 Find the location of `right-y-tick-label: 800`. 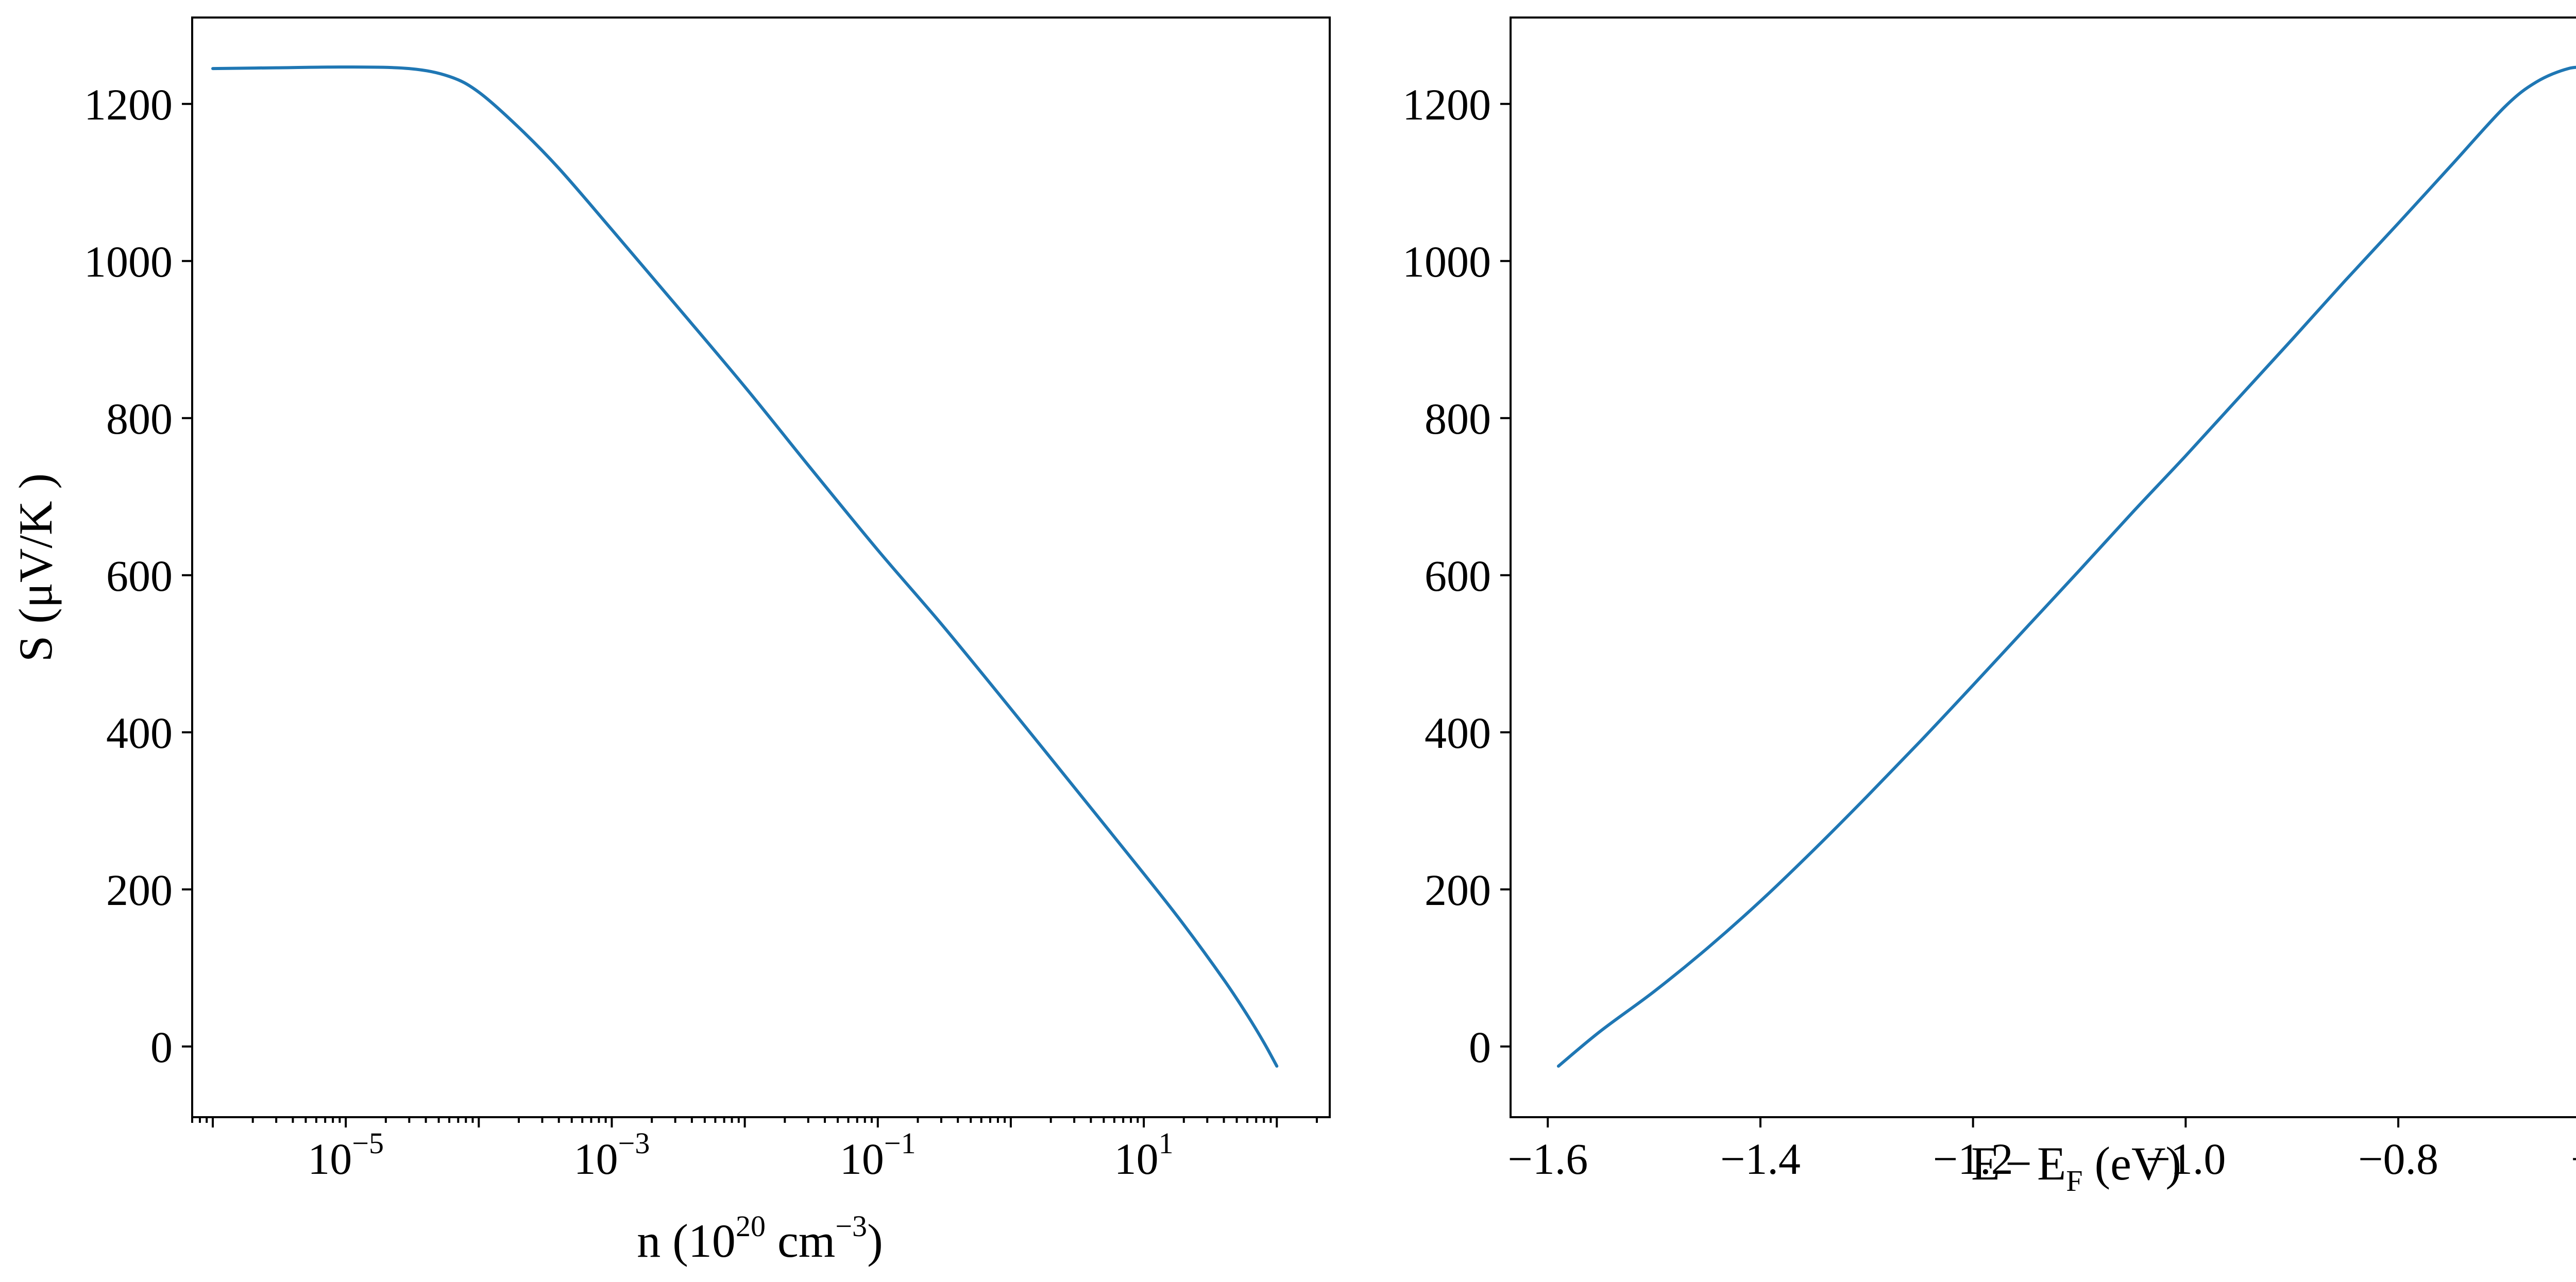

right-y-tick-label: 800 is located at coordinates (1458, 419).